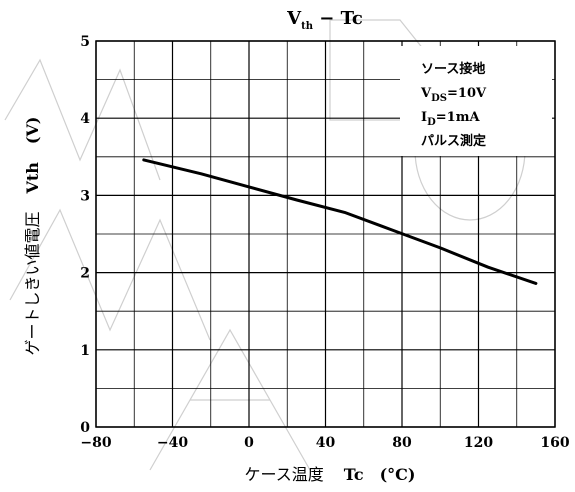  What do you see at coordinates (424, 117) in the screenshot?
I see `condition-2-main: I` at bounding box center [424, 117].